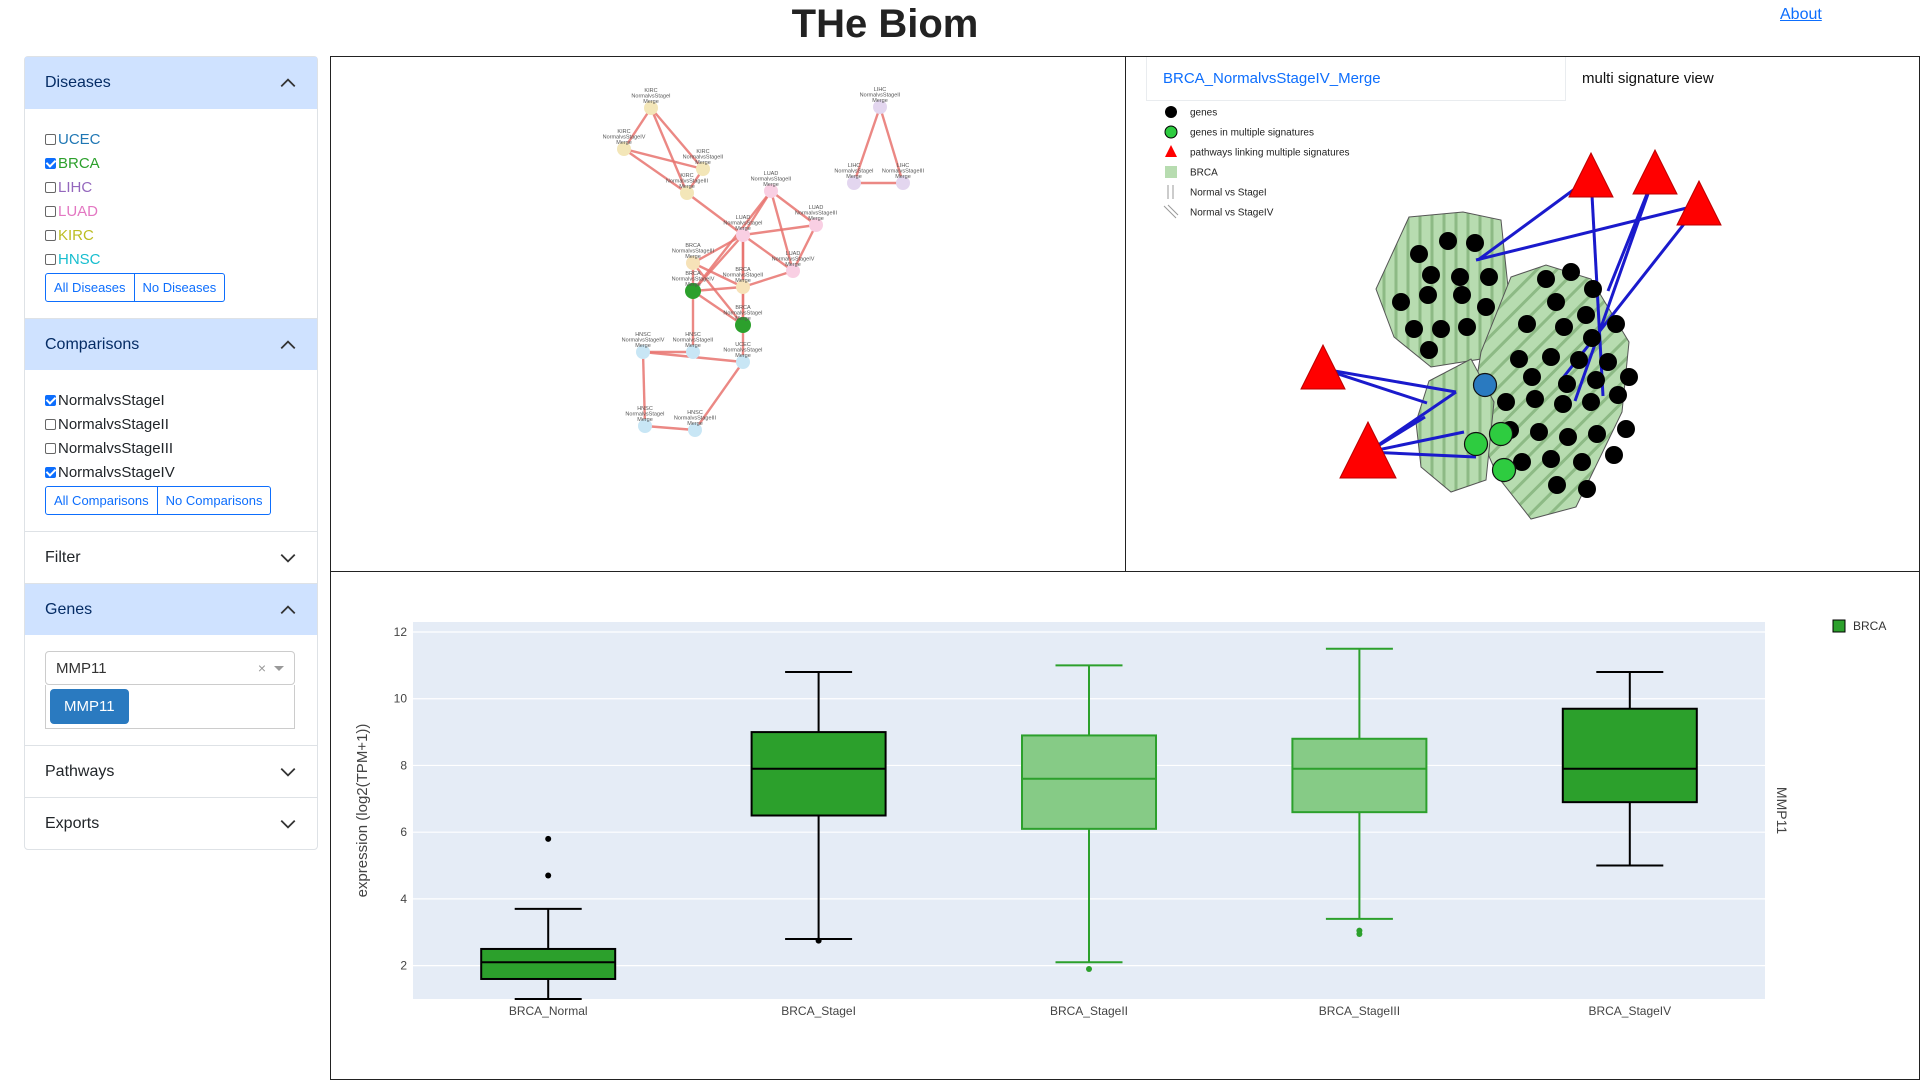 The image size is (1920, 1084). Describe the element at coordinates (818, 807) in the screenshot. I see `box-brca_stagei` at that location.